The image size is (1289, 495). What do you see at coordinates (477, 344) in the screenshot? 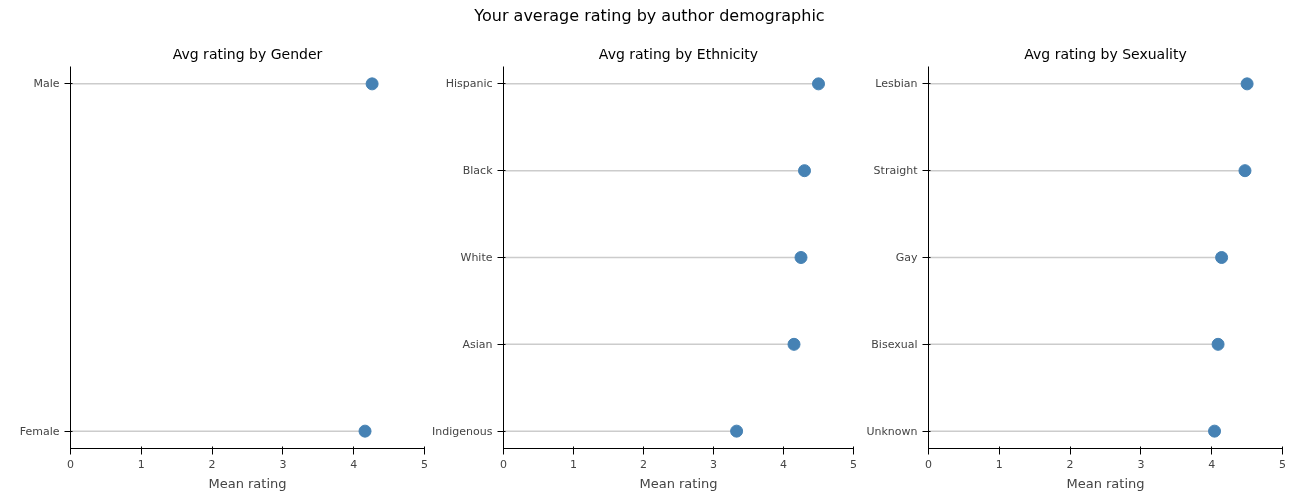
I see `y-tick-label: Asian` at bounding box center [477, 344].